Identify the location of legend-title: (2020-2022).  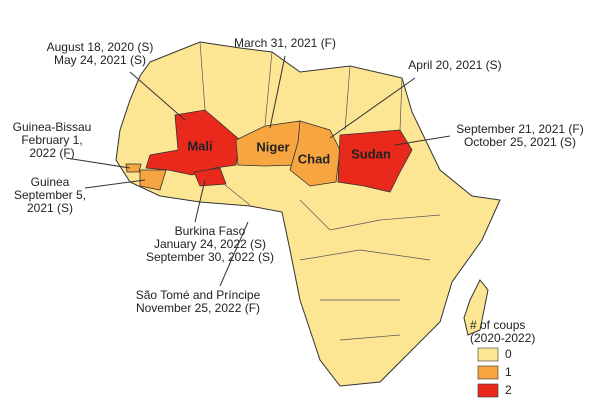
(502, 338).